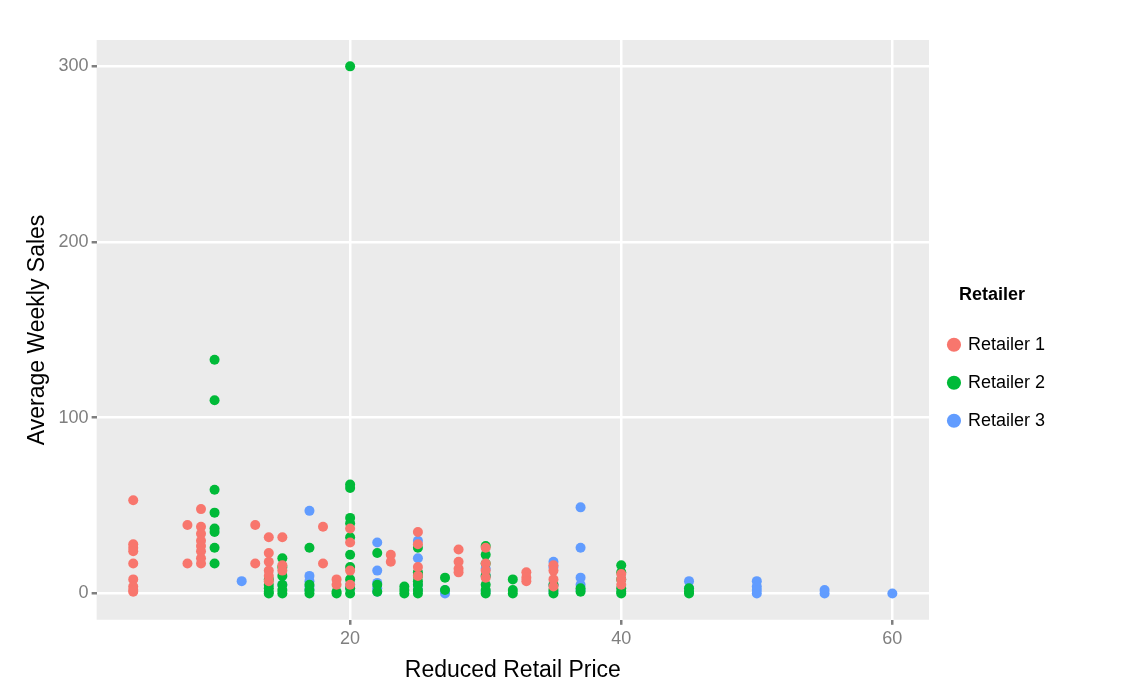  What do you see at coordinates (1006, 419) in the screenshot?
I see `legend-label: Retailer 3` at bounding box center [1006, 419].